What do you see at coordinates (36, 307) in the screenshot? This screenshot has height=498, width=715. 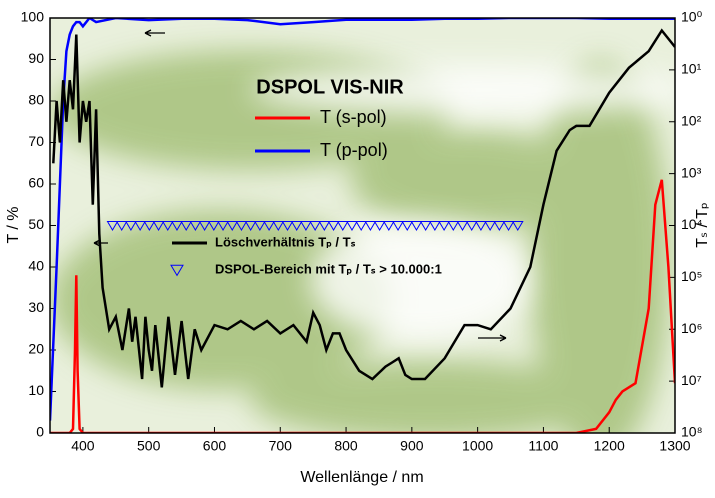 I see `y-tick-label: 30` at bounding box center [36, 307].